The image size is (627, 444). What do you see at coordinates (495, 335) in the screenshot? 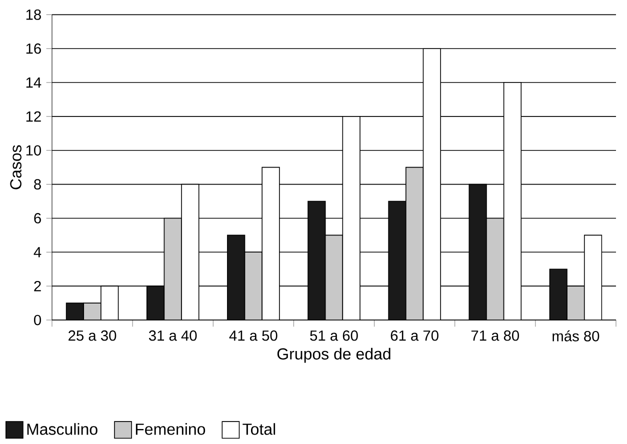
I see `x-tick-label: 71 a 80` at bounding box center [495, 335].